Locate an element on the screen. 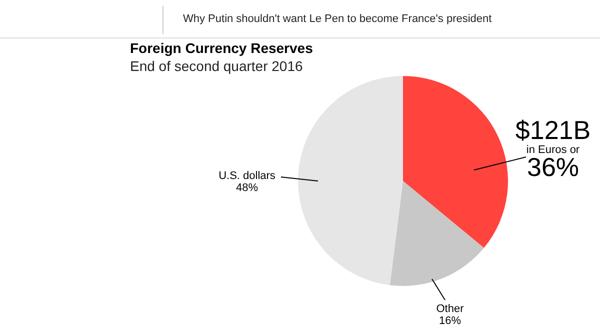 The width and height of the screenshot is (600, 332). chart-title: Foreign Currency Reserves is located at coordinates (222, 48).